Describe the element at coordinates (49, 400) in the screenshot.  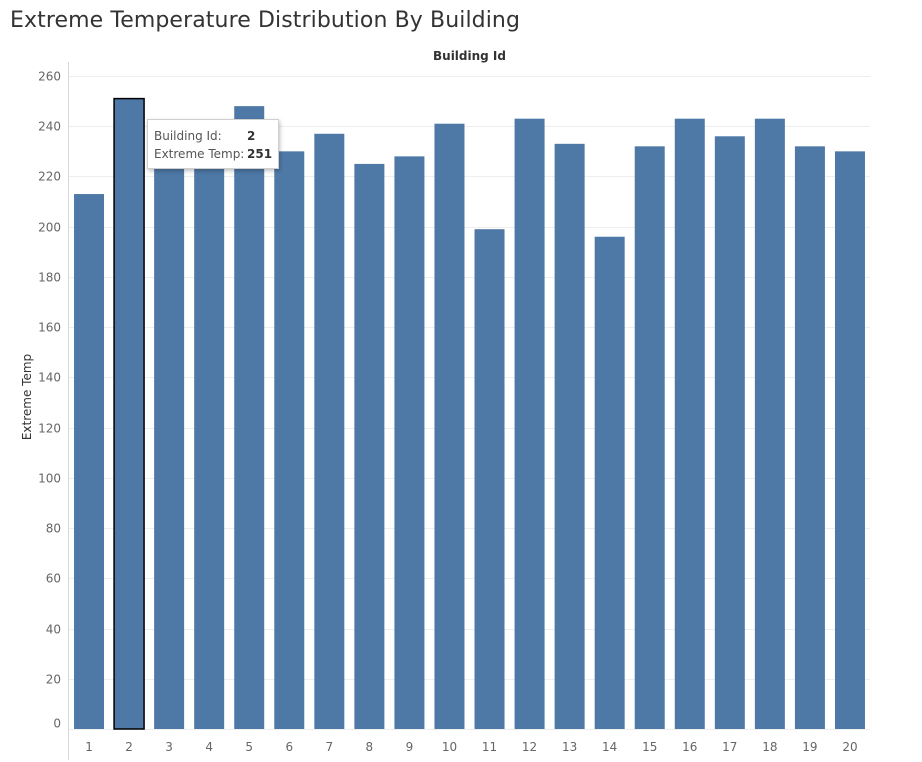
I see `y-axis-ticks: 0 20 40 60 80 100 120 140 160 180 200 220 240 260` at that location.